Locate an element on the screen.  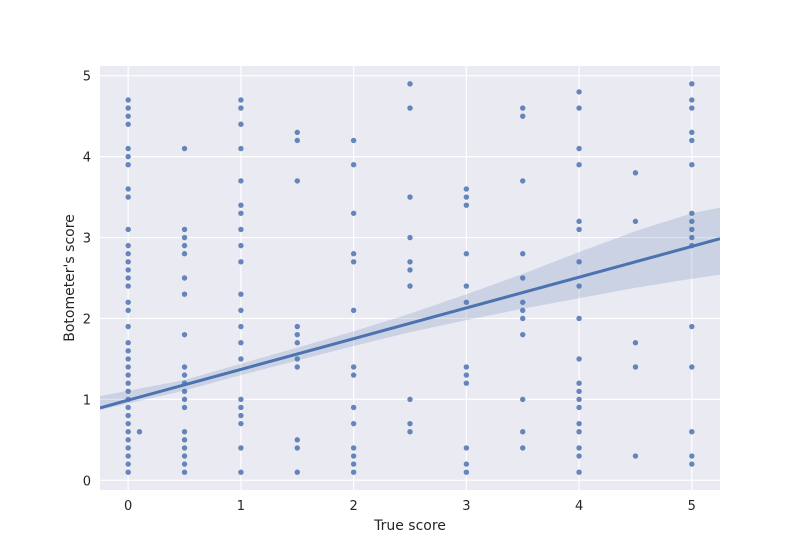
y-tick-label: 1 is located at coordinates (87, 400).